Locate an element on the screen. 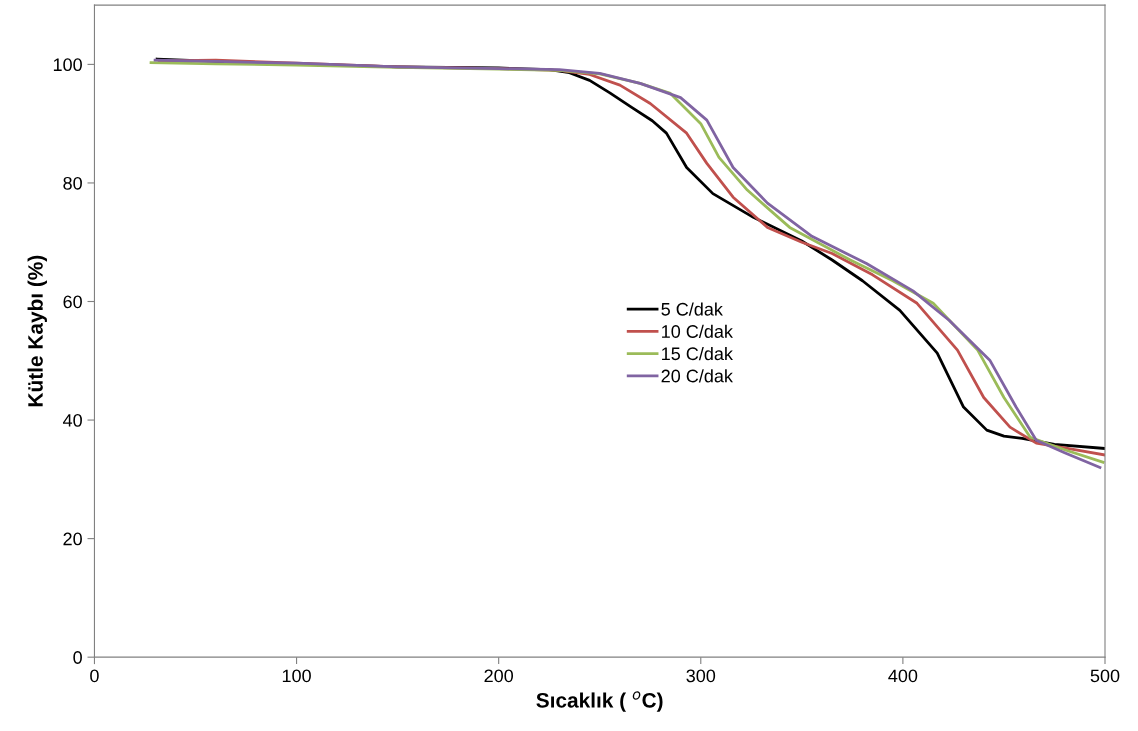  x-tick-label: 200 is located at coordinates (499, 676).